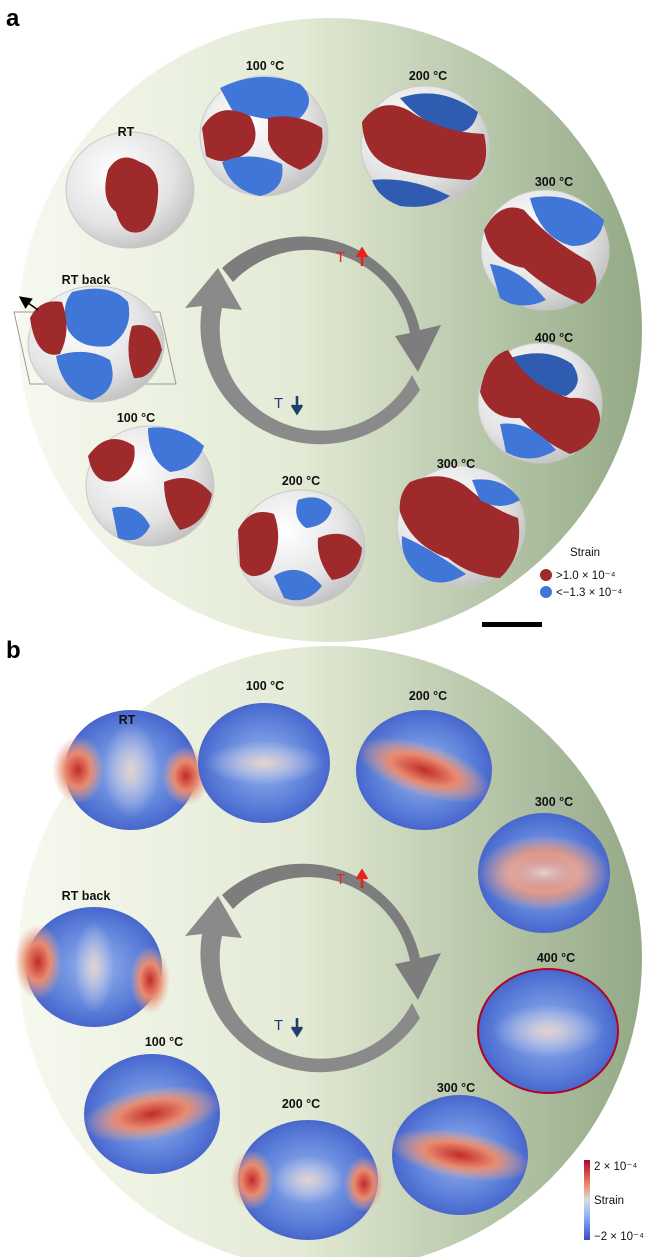  Describe the element at coordinates (297, 406) in the screenshot. I see `panel-a-cooling-arrow-icon` at that location.